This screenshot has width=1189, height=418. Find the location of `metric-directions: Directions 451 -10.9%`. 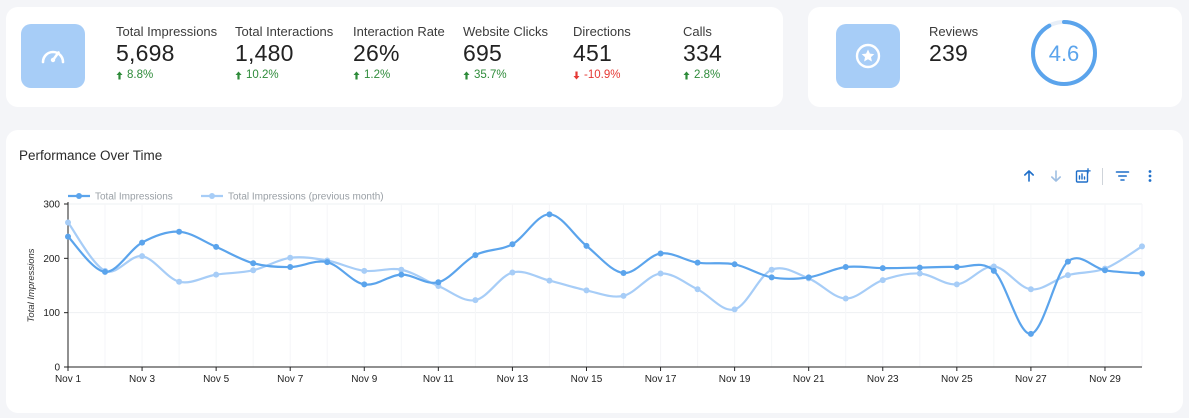

metric-directions: Directions 451 -10.9% is located at coordinates (602, 52).